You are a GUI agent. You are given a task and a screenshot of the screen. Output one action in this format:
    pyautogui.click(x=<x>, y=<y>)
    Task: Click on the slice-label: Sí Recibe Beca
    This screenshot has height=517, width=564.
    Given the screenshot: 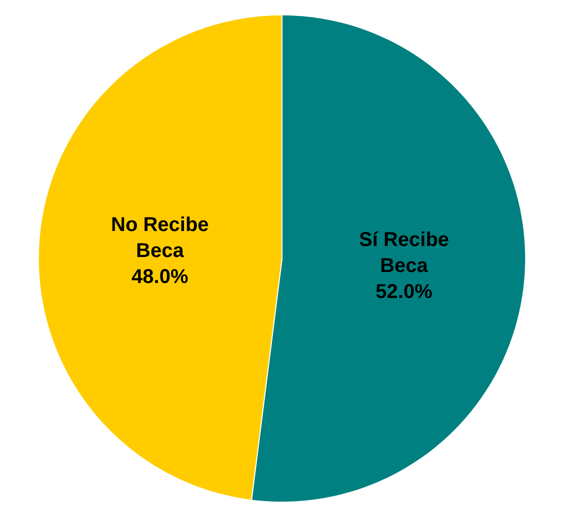 What is the action you would take?
    pyautogui.click(x=404, y=253)
    